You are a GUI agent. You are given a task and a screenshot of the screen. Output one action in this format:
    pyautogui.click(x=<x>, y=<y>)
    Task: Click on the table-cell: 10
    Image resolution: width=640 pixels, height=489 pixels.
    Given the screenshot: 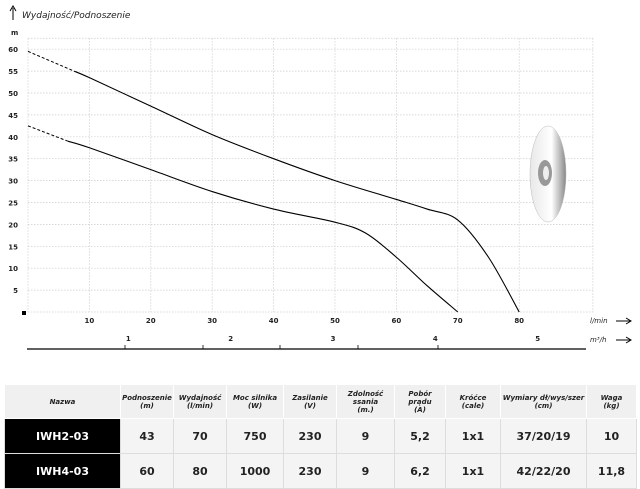 What is the action you would take?
    pyautogui.click(x=611, y=436)
    